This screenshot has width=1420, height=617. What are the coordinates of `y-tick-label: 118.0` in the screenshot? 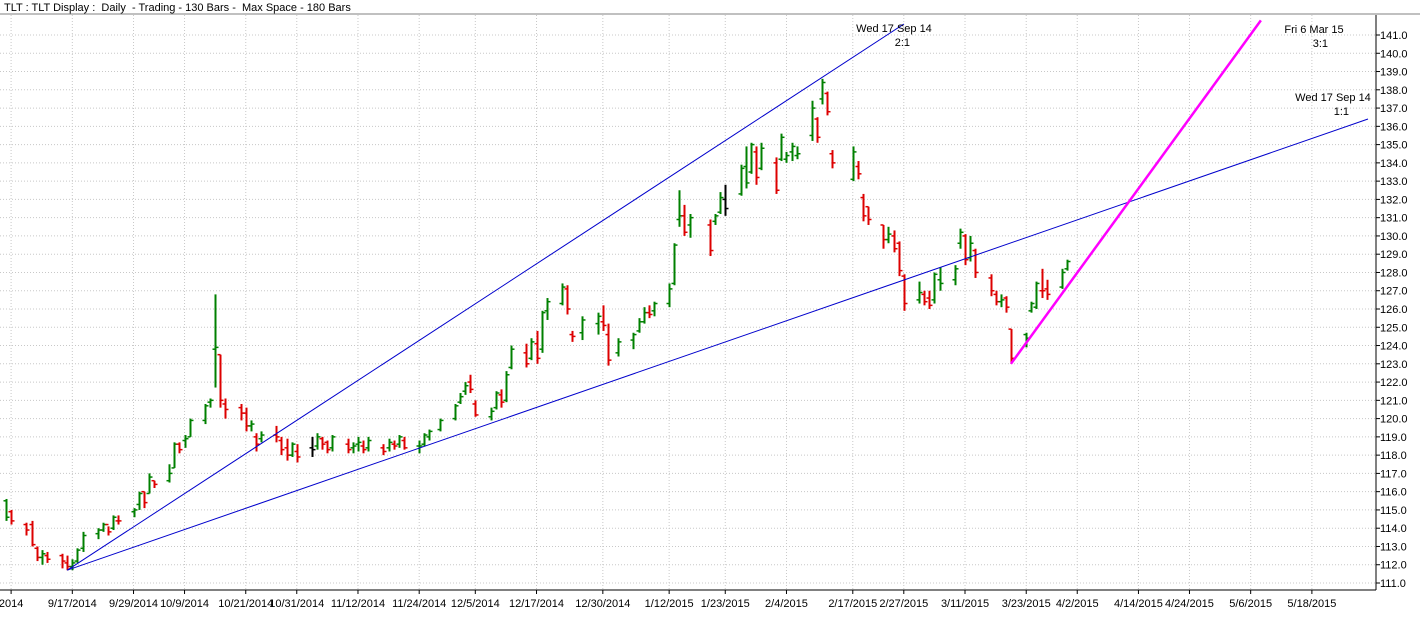 It's located at (1393, 456).